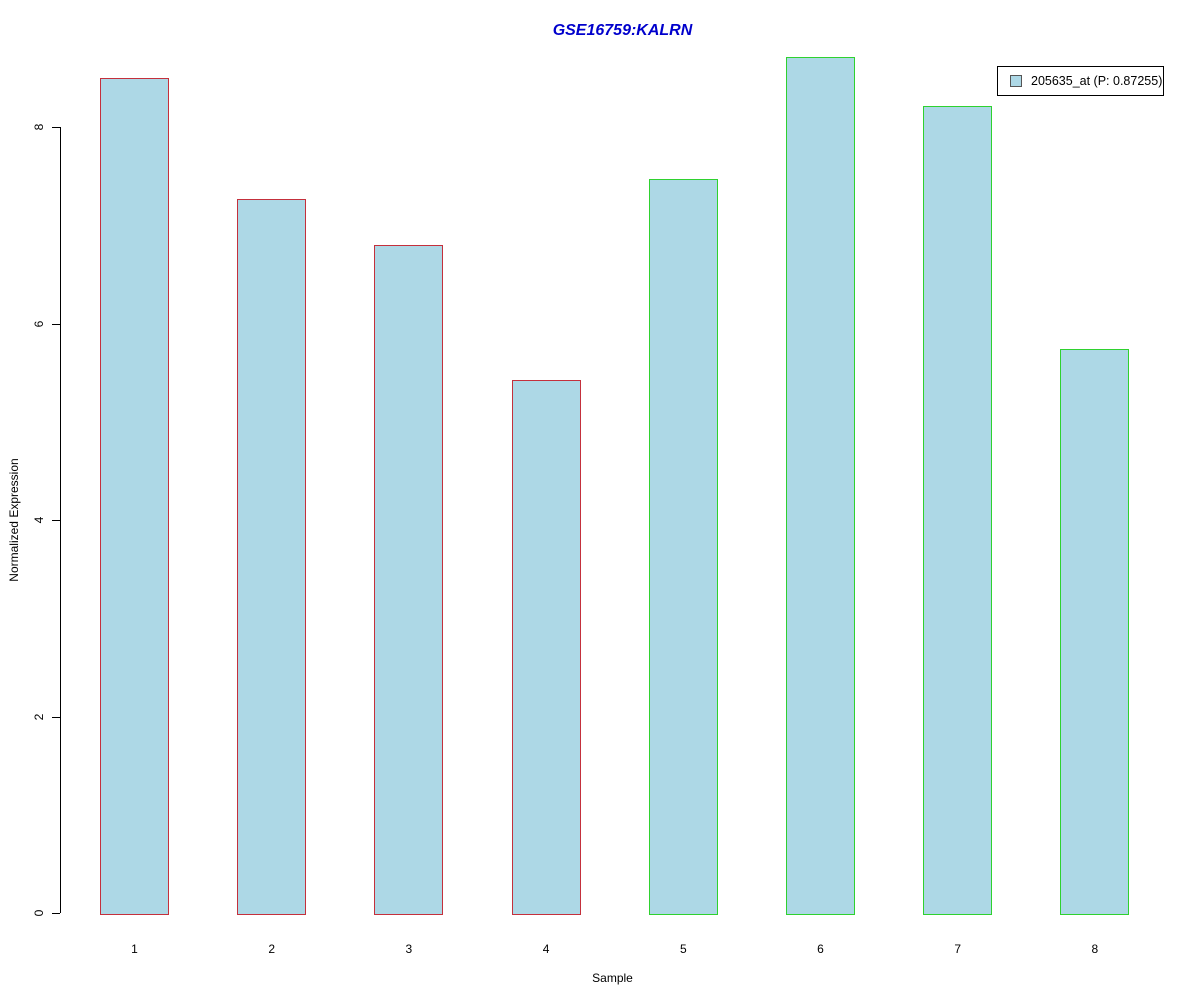 The height and width of the screenshot is (1000, 1200). I want to click on y-axis-label: Normalized Expression, so click(14, 520).